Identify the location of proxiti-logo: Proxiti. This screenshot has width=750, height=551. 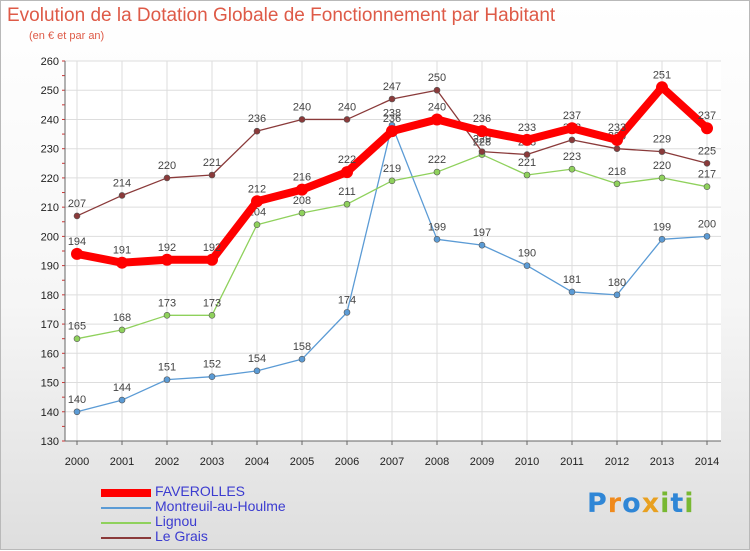
(641, 503).